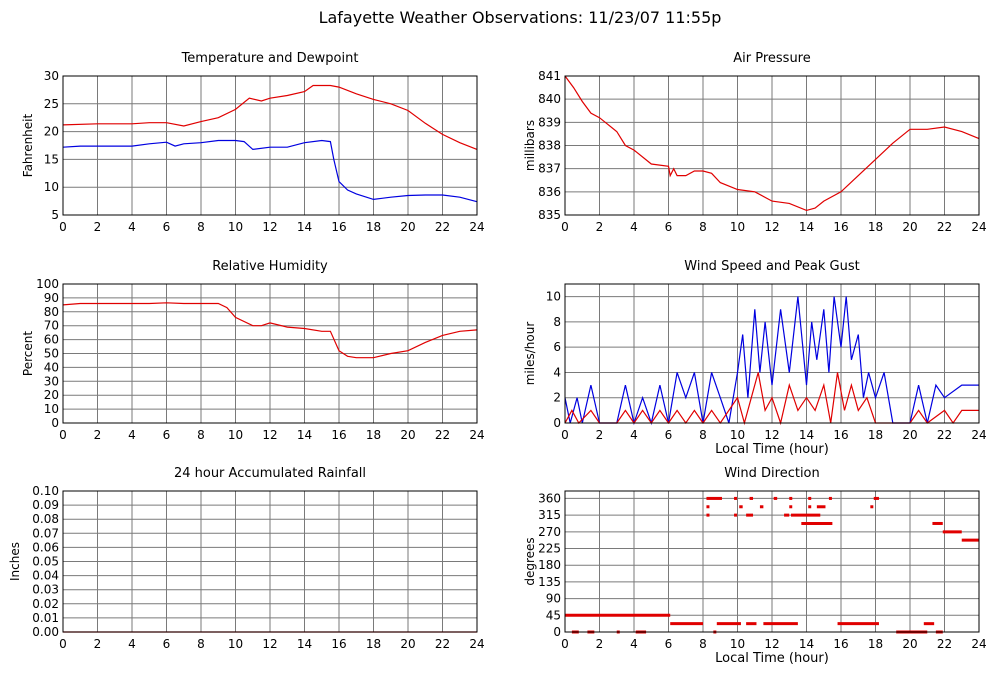  I want to click on temp-xtick-label: 6, so click(167, 227).